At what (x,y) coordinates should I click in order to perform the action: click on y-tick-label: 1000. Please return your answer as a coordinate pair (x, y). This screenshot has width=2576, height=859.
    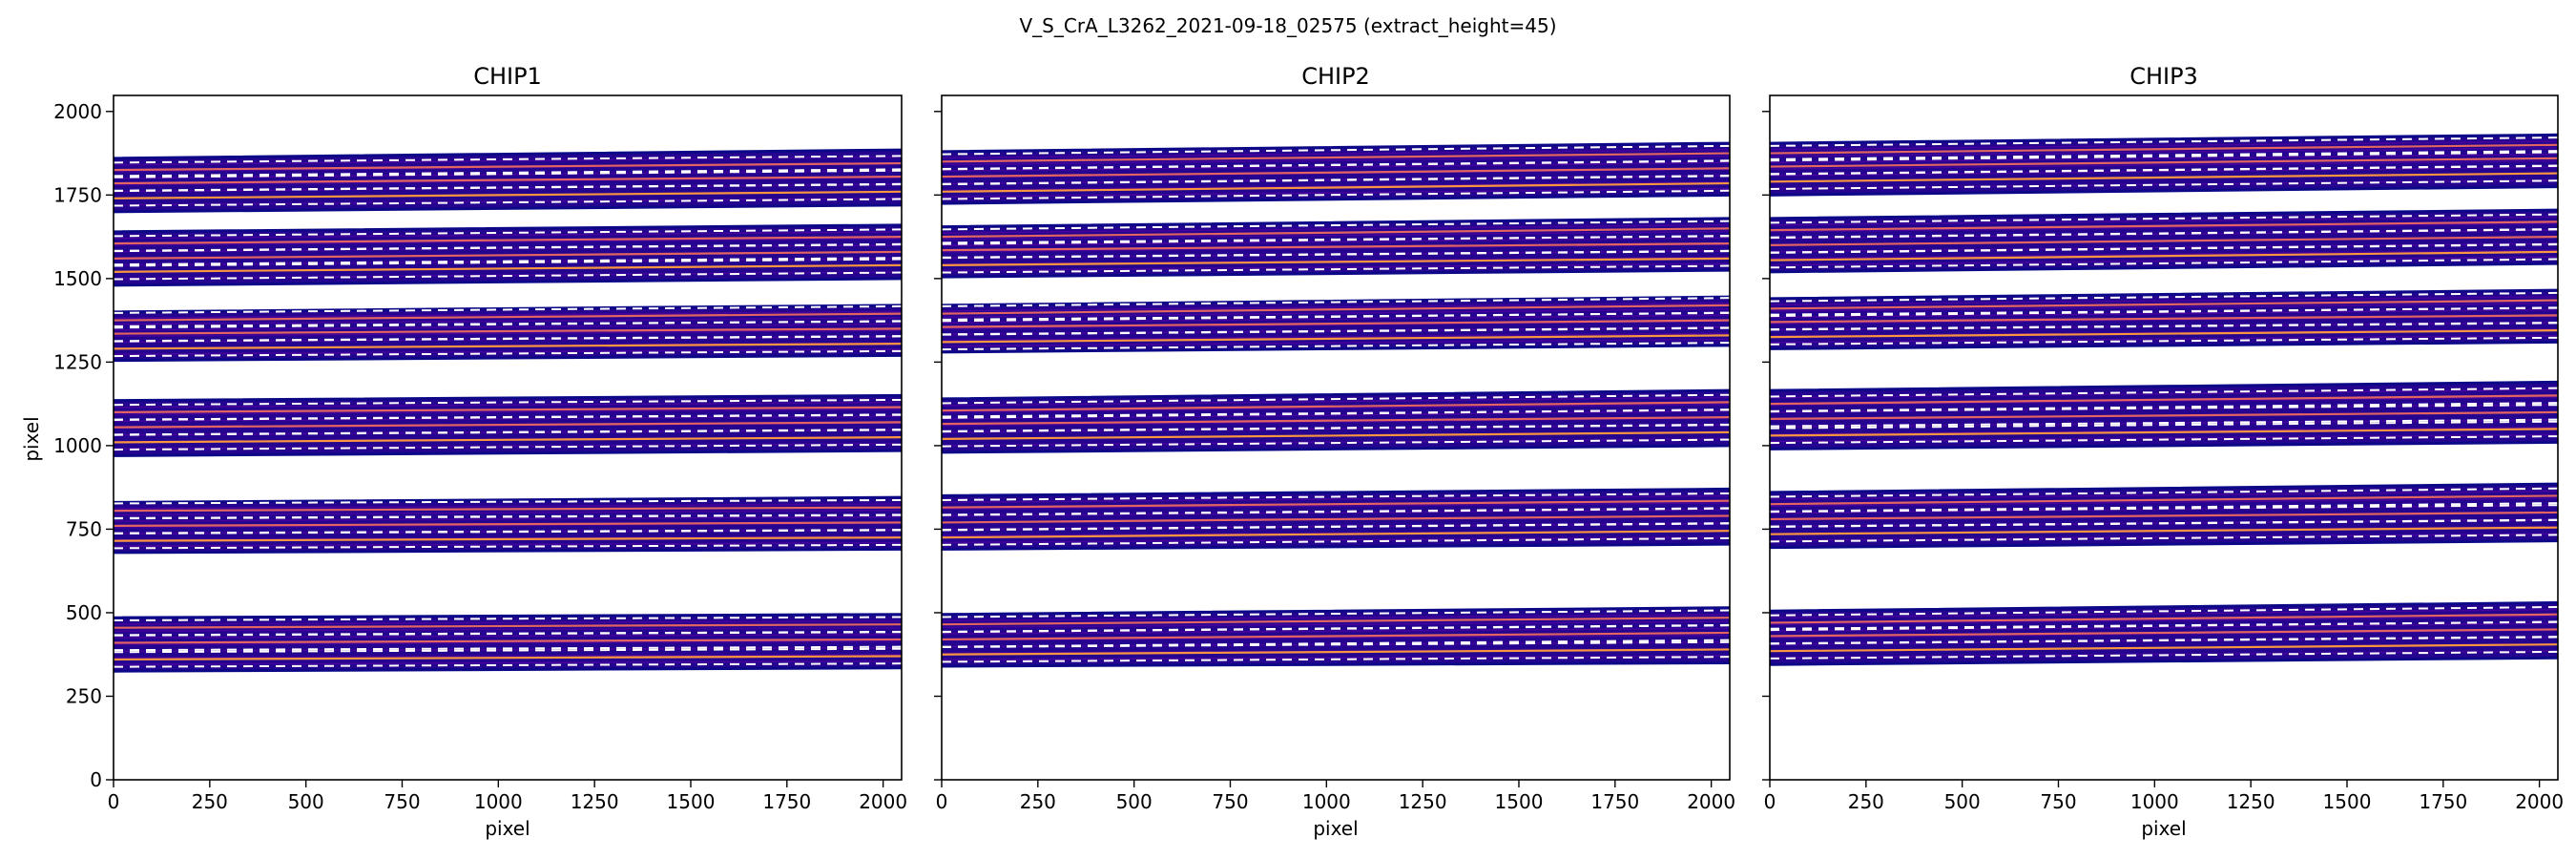
    Looking at the image, I should click on (77, 445).